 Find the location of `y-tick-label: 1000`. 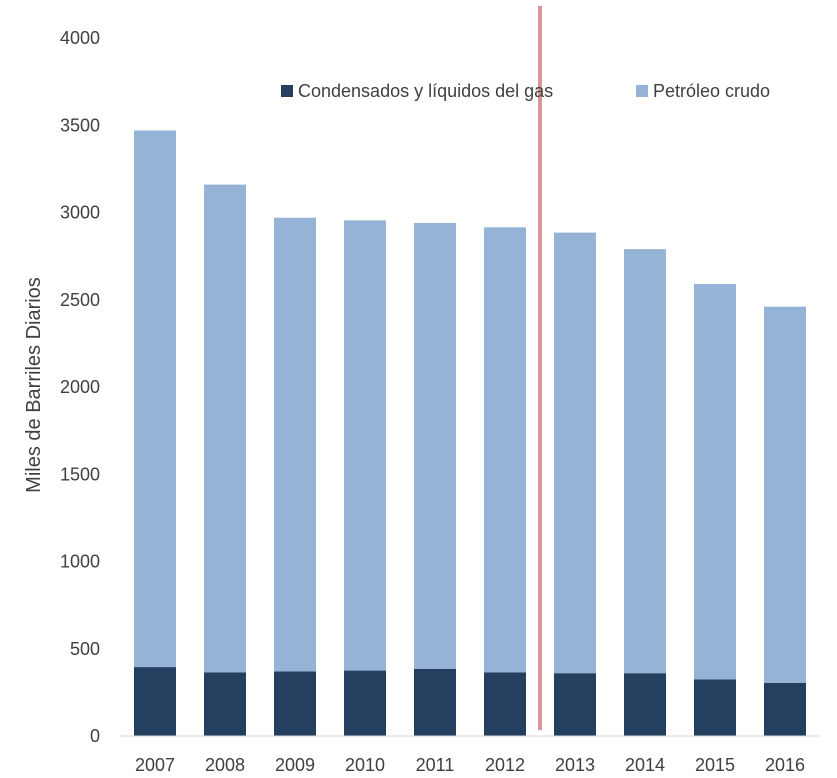

y-tick-label: 1000 is located at coordinates (80, 562).